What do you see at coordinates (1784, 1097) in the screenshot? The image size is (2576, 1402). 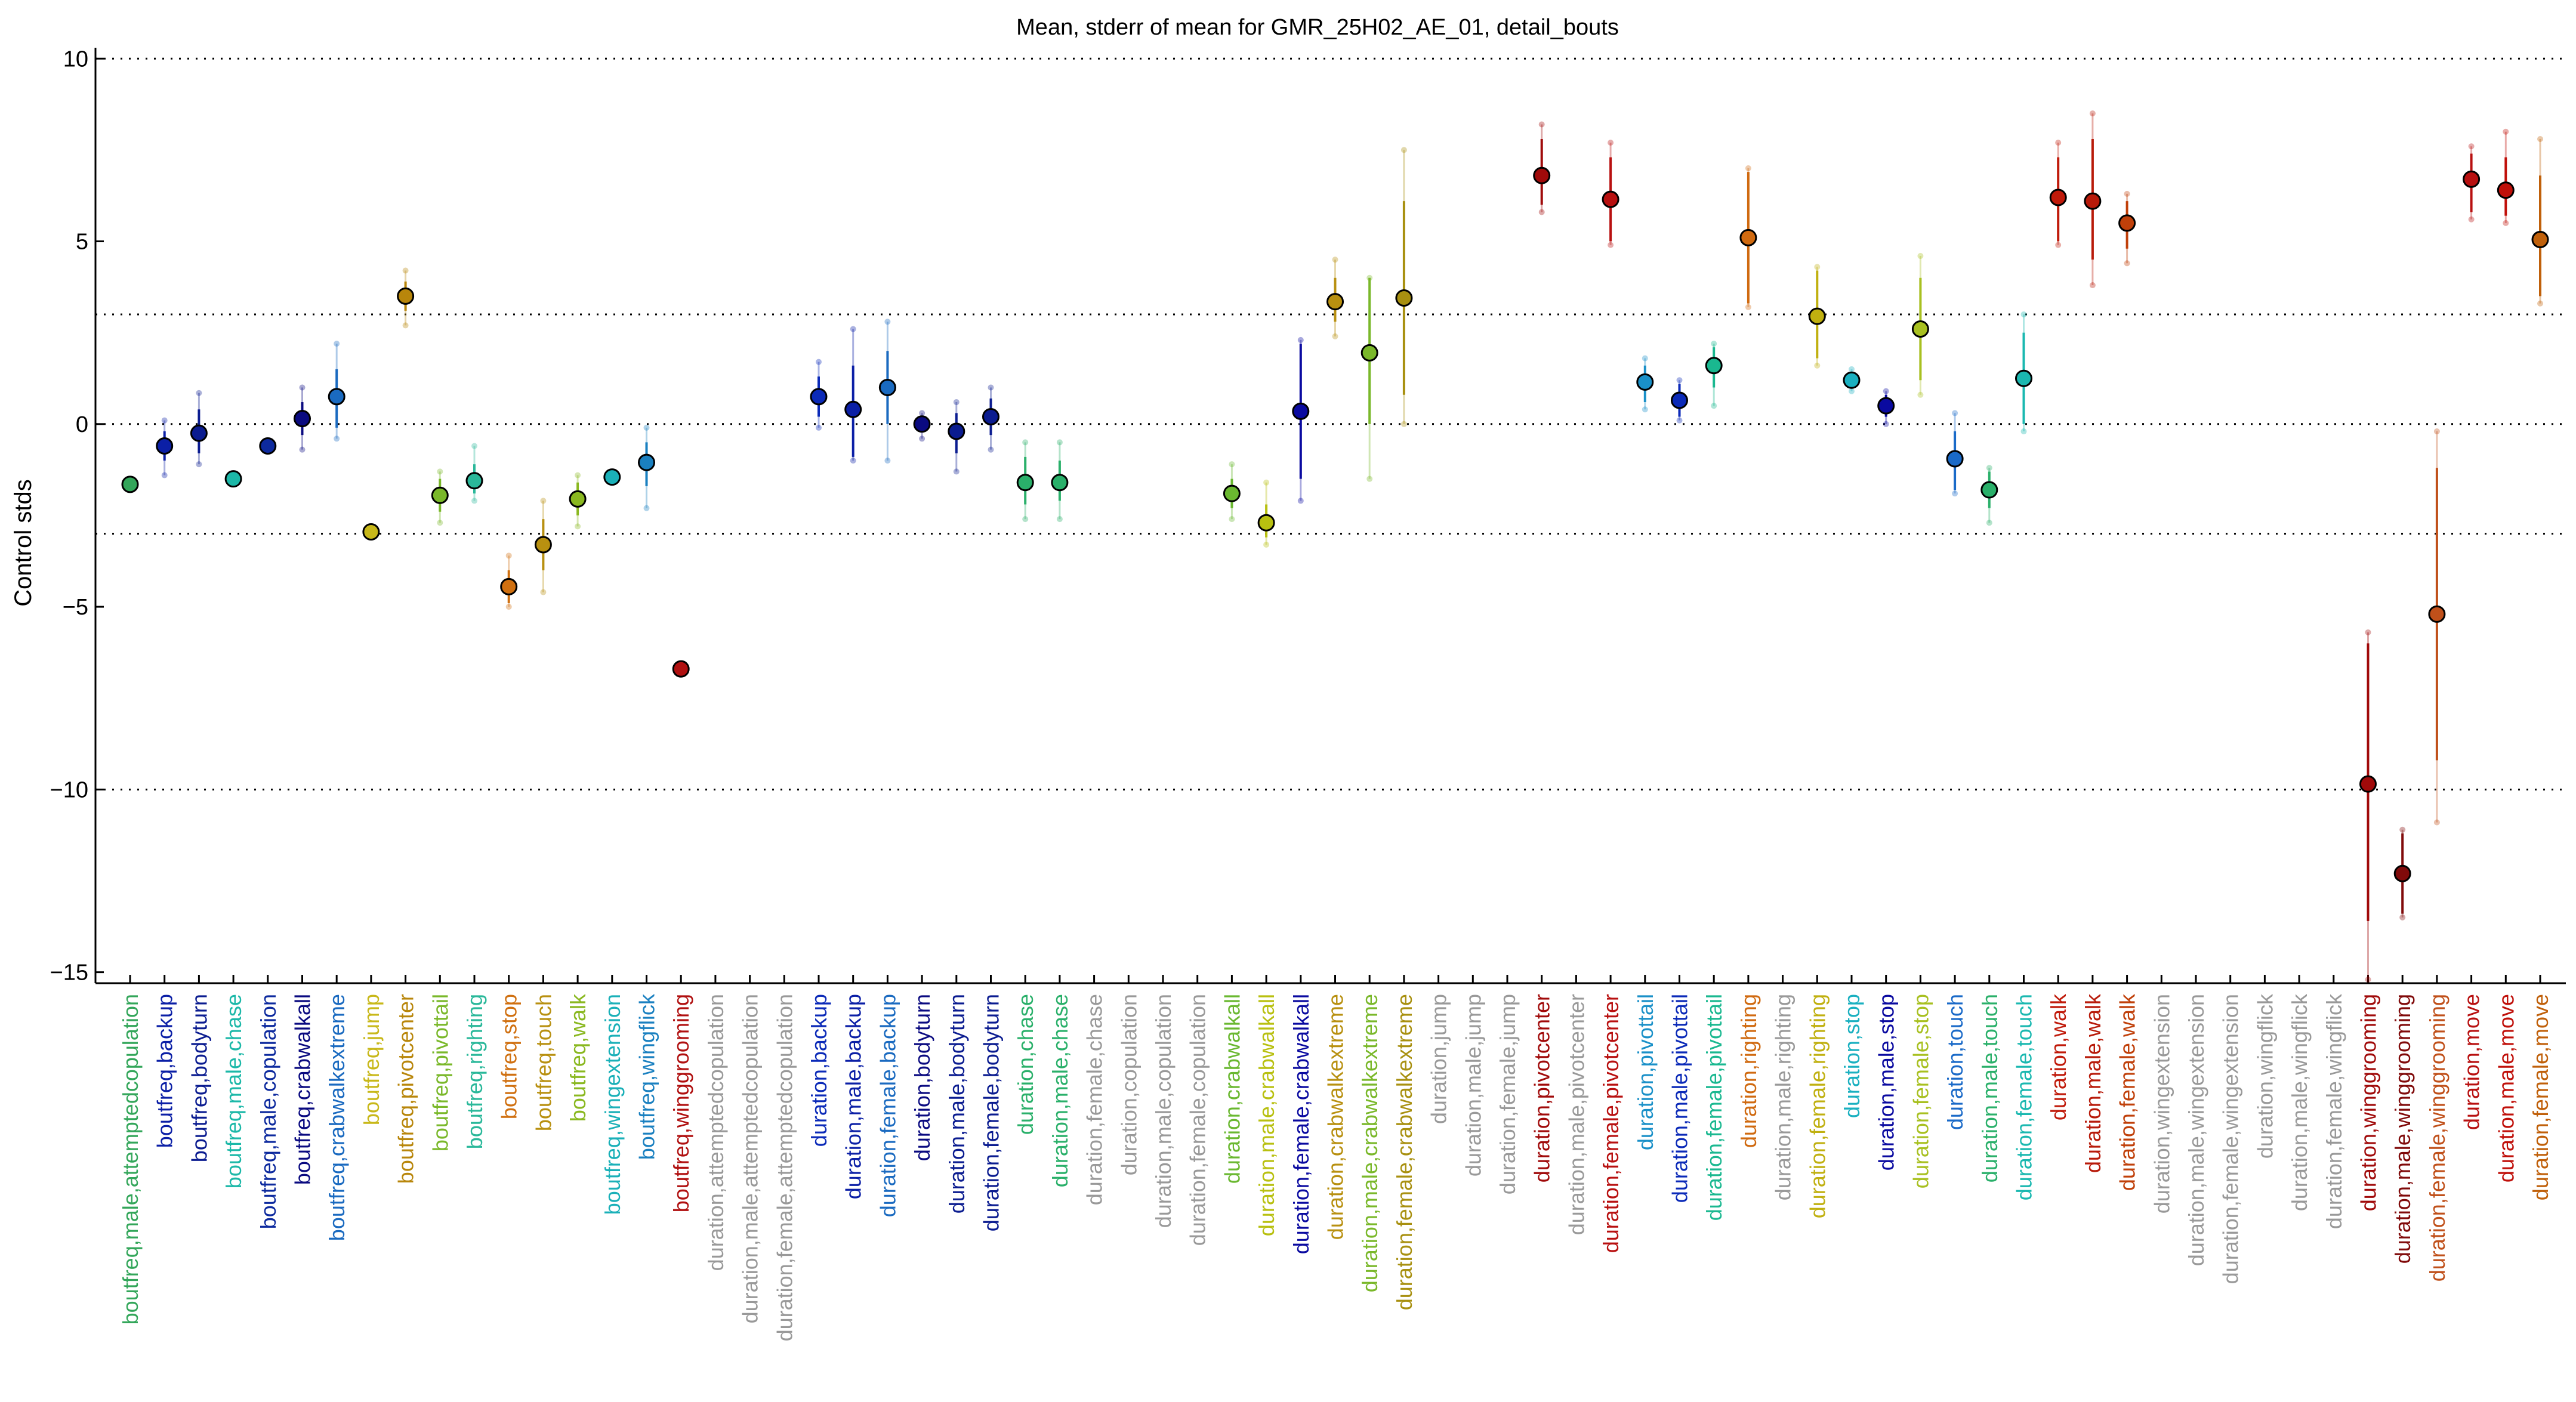 I see `x-tick-label: duration,male,righting` at bounding box center [1784, 1097].